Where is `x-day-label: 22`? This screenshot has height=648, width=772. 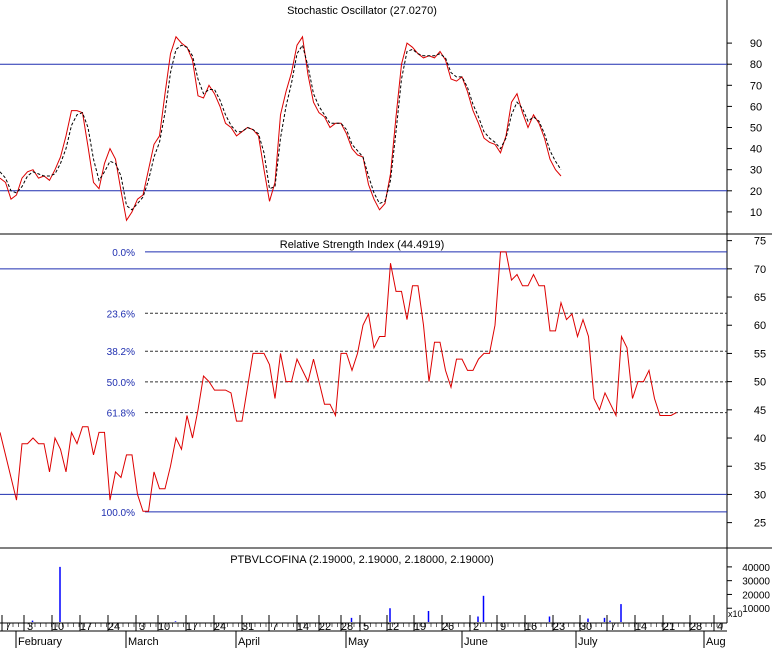 x-day-label: 22 is located at coordinates (325, 627).